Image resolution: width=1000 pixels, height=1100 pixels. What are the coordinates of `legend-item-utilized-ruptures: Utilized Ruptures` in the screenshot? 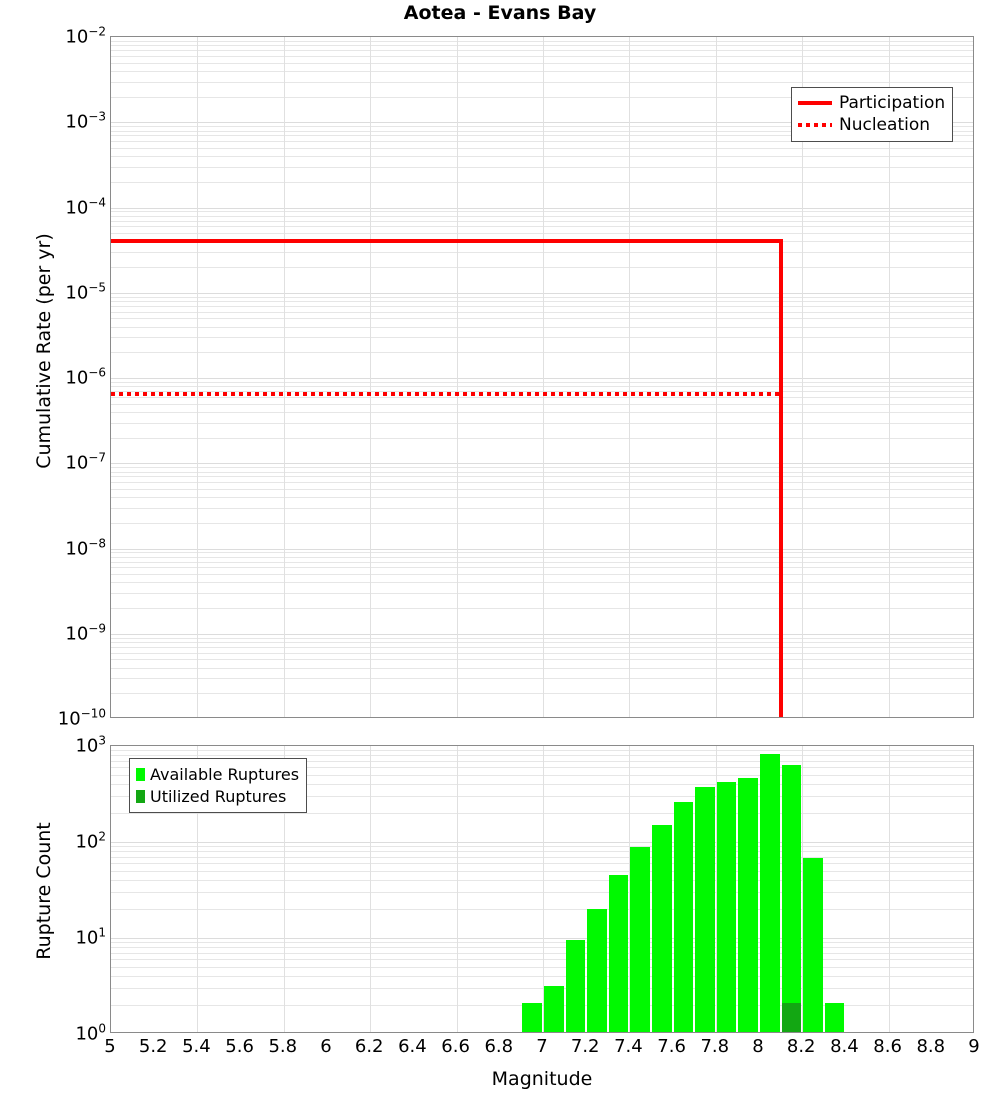 It's located at (217, 796).